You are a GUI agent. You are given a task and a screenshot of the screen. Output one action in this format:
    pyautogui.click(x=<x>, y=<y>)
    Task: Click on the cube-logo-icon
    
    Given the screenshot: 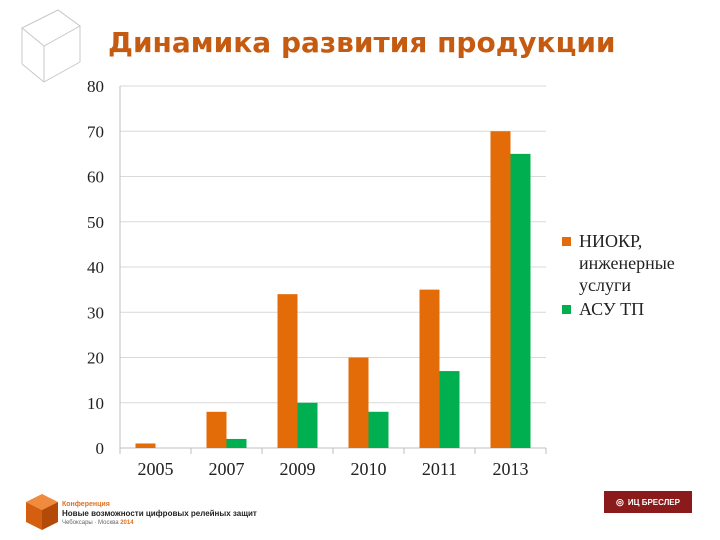 What is the action you would take?
    pyautogui.click(x=51, y=46)
    